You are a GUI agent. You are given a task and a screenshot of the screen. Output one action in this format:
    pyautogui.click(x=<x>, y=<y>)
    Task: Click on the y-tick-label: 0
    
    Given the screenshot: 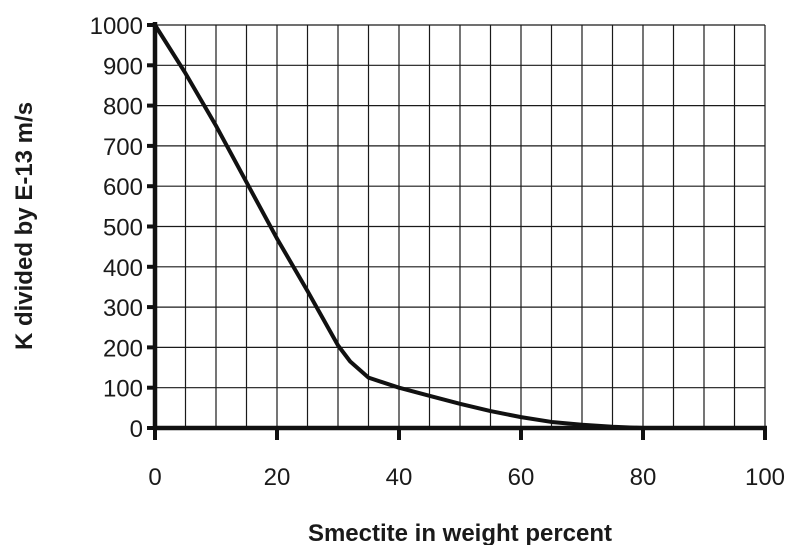 What is the action you would take?
    pyautogui.click(x=136, y=429)
    